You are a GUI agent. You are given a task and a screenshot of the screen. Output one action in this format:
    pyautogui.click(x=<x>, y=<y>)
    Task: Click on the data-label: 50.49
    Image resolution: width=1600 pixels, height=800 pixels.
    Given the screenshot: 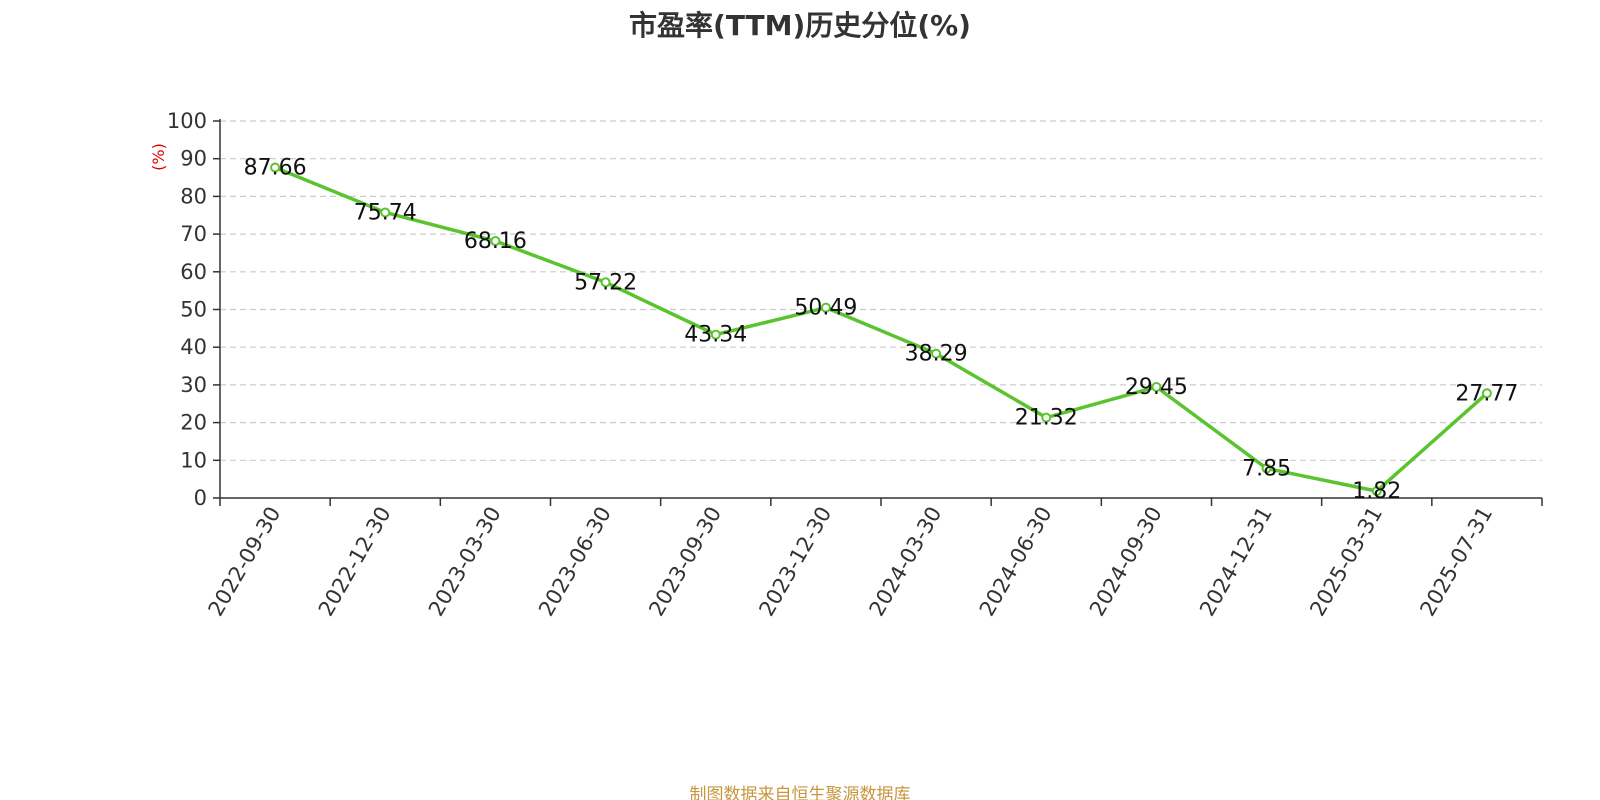 What is the action you would take?
    pyautogui.click(x=825, y=308)
    